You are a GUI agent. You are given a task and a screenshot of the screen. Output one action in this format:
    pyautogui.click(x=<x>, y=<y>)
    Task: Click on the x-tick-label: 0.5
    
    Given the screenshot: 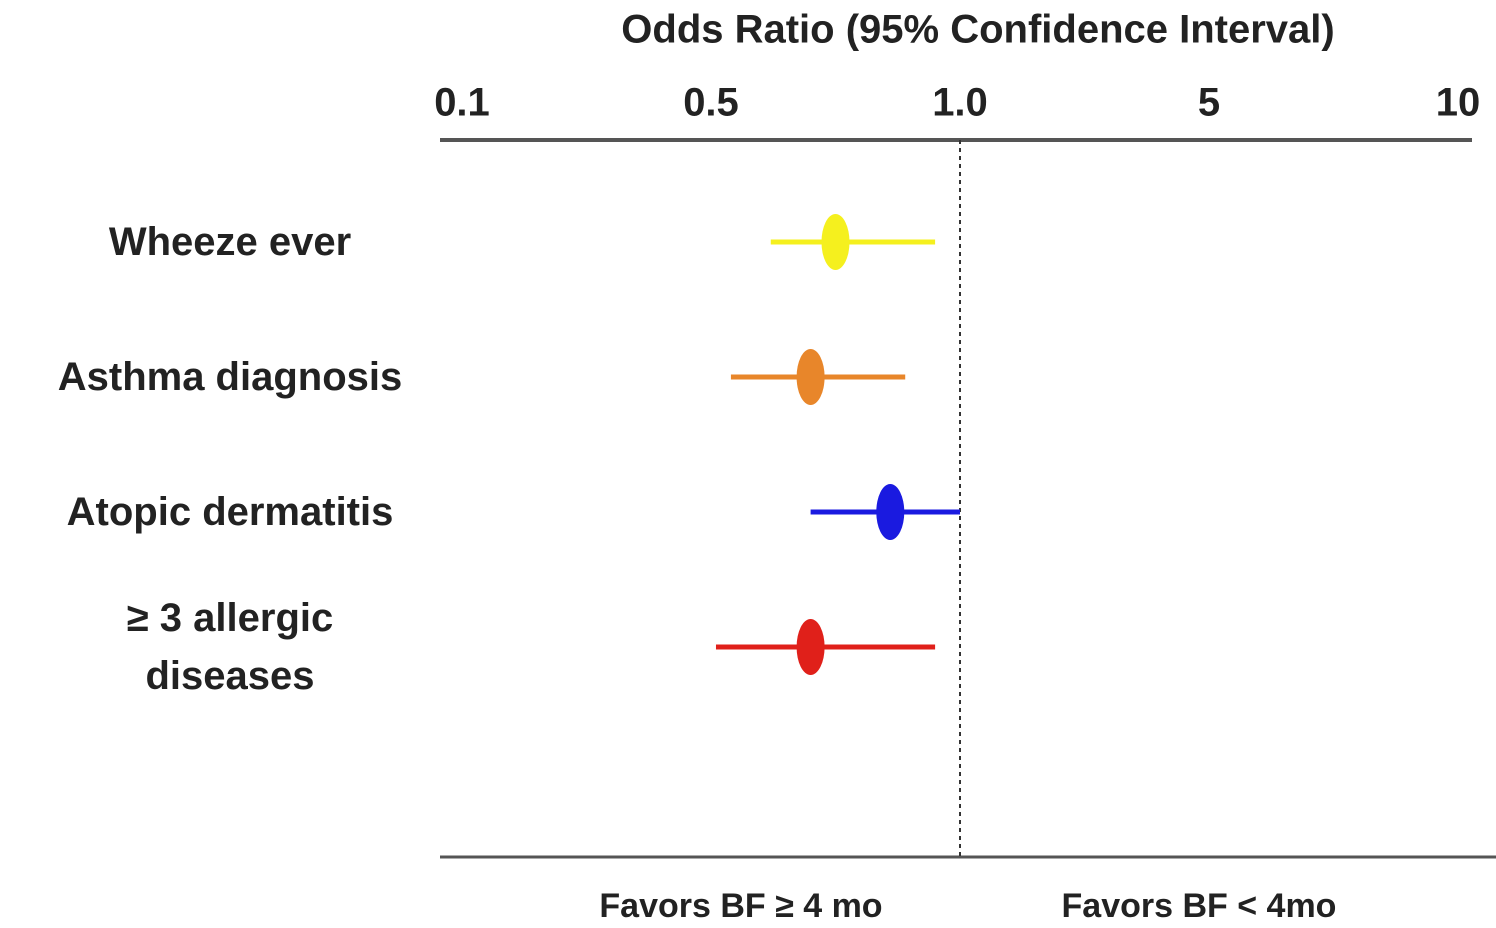 What is the action you would take?
    pyautogui.click(x=711, y=103)
    